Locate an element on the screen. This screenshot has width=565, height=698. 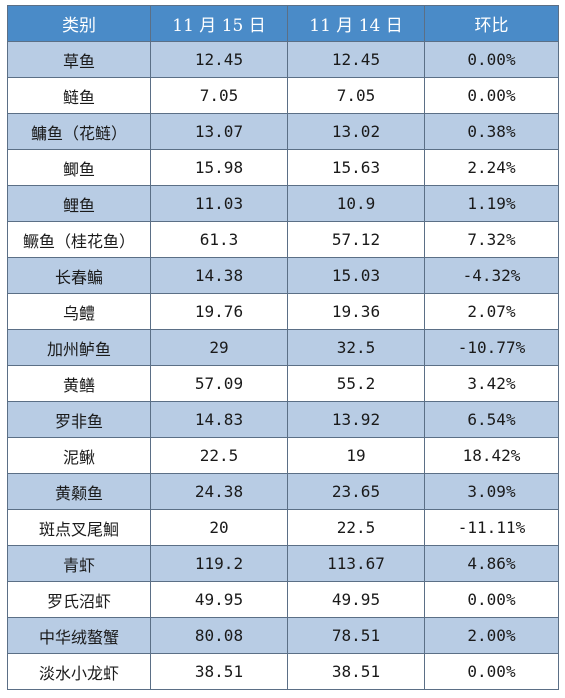
table-header: 类别 11 月 15 日 11 月 14 日 环比 is located at coordinates (283, 23).